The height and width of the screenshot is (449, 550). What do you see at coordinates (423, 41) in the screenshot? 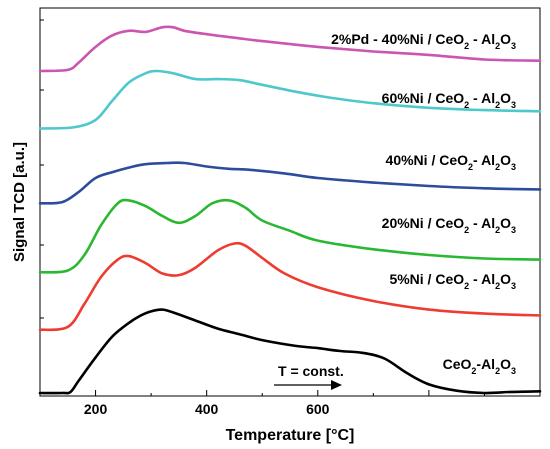
I see `series-label-2pd-40ni: 2%Pd - 40%Ni / CeO2 - Al2O3` at bounding box center [423, 41].